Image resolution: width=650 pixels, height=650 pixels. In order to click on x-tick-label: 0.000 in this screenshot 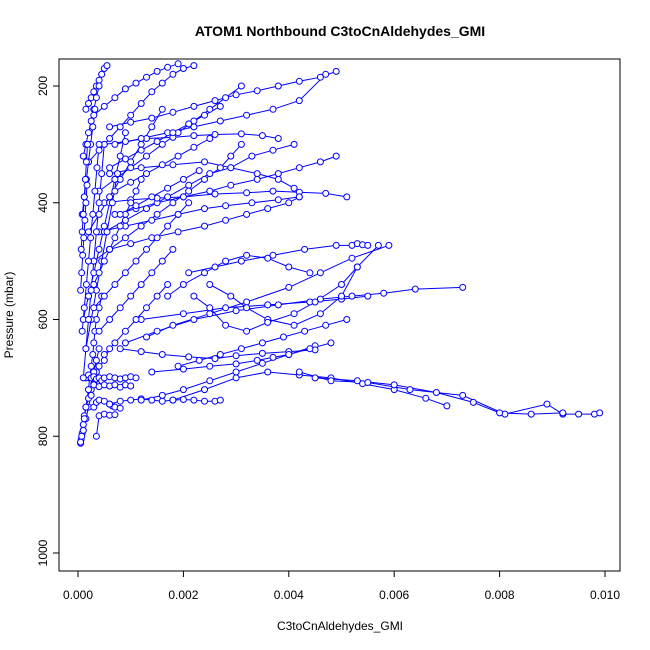, I will do `click(78, 595)`.